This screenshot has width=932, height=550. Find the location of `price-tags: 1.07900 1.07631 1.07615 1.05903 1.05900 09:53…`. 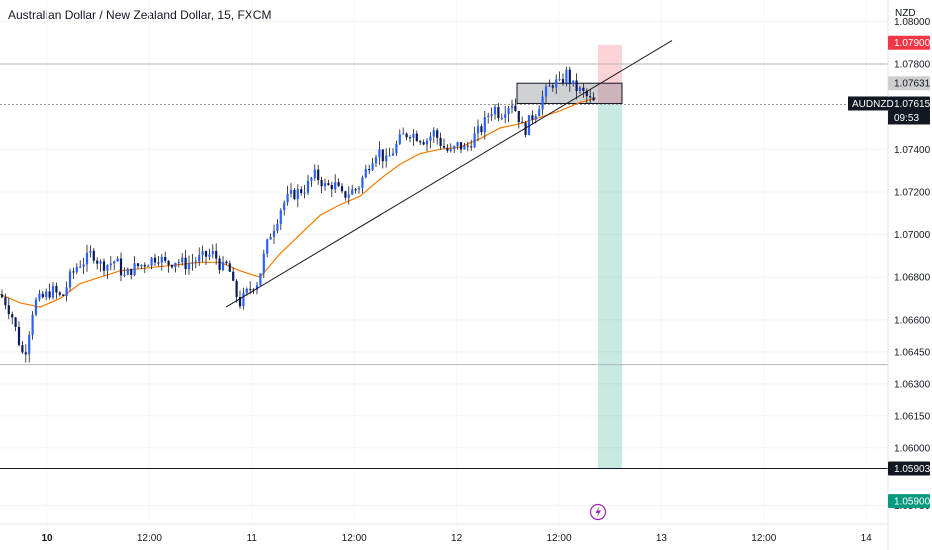

price-tags: 1.07900 1.07631 1.07615 1.05903 1.05900 09:53… is located at coordinates (889, 272).